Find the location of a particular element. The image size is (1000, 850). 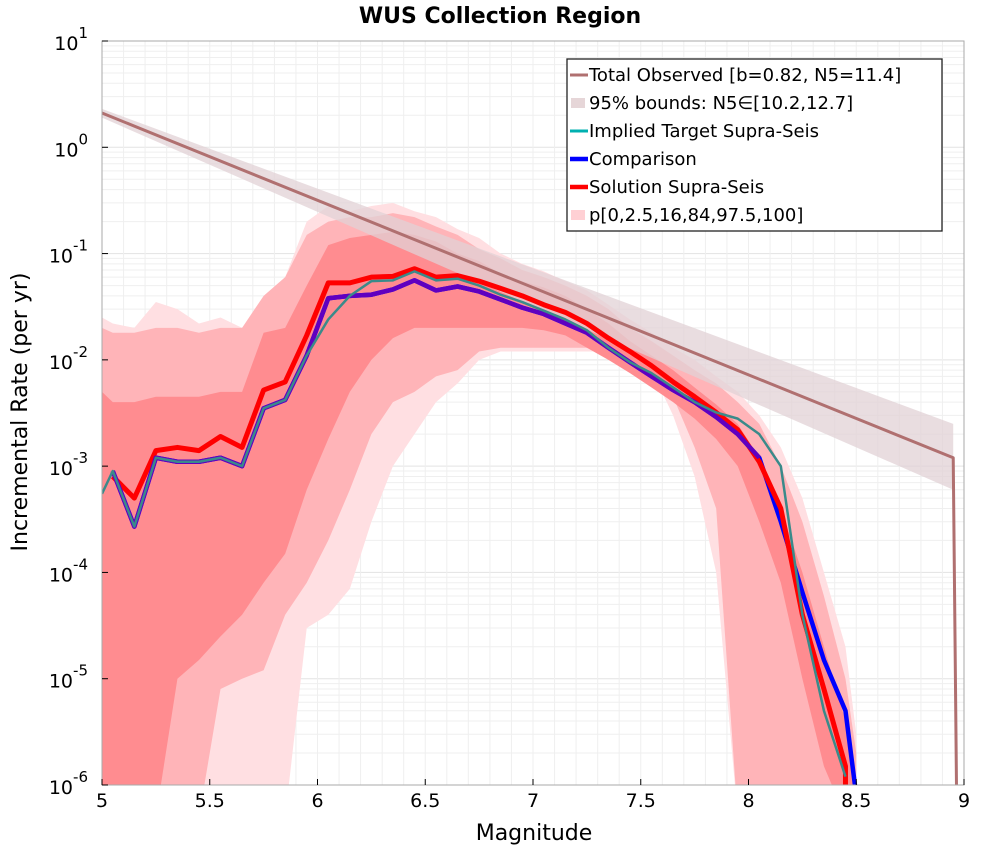

x-tick-label: 6 is located at coordinates (317, 801).